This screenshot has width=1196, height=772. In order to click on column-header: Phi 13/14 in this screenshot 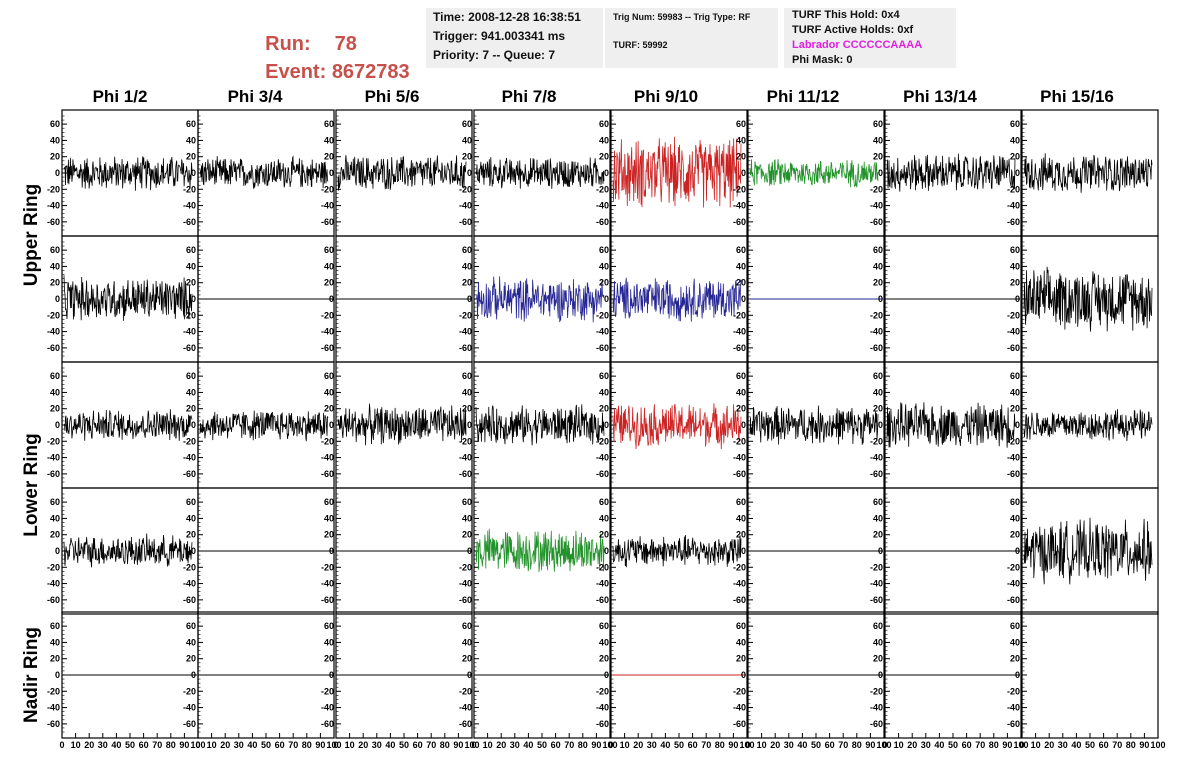, I will do `click(940, 96)`.